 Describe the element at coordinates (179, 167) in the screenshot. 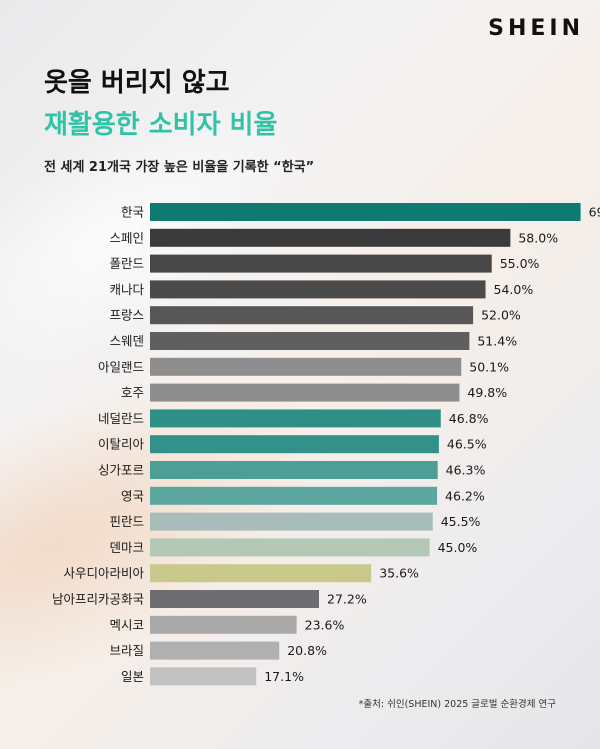

I see `subtitle: 전 세계 21개국 가장 높은 비율을 기록한 “한국”` at that location.